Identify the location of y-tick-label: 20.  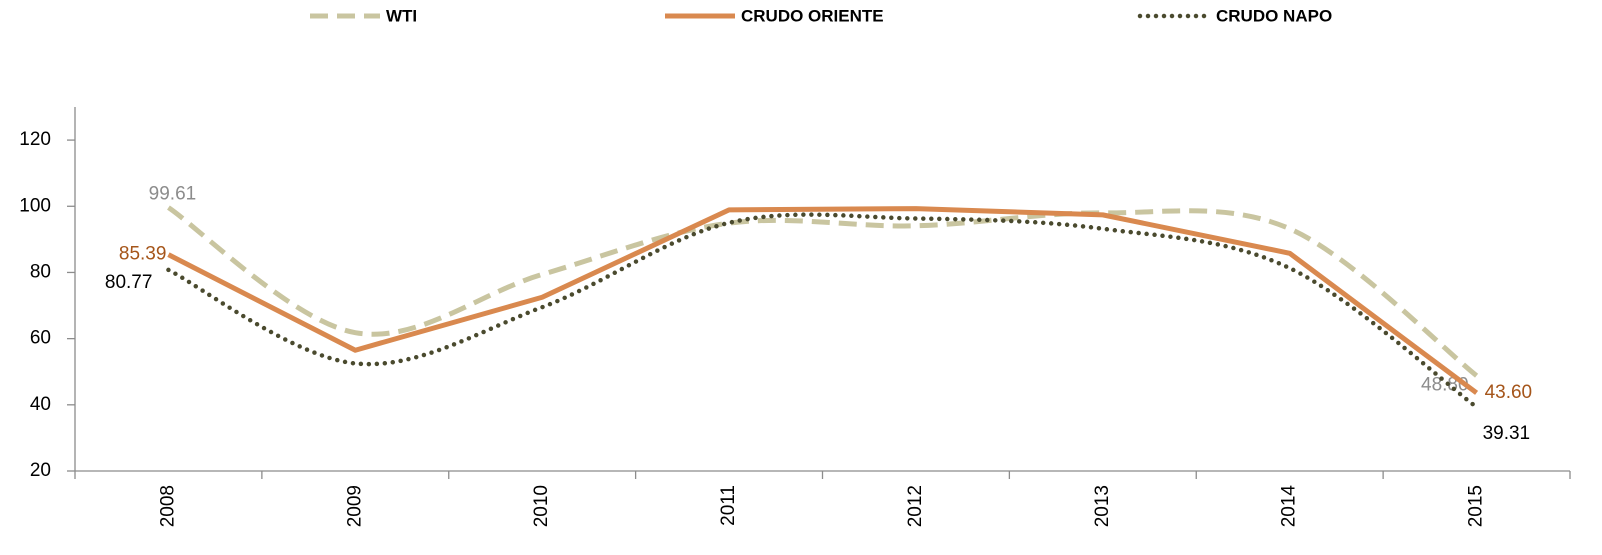
(40, 470).